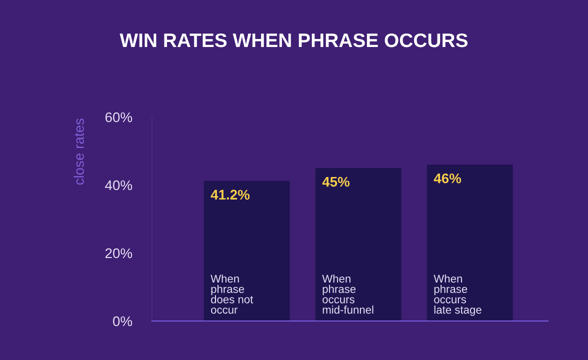 The height and width of the screenshot is (360, 588). What do you see at coordinates (336, 181) in the screenshot?
I see `data-label: 45%` at bounding box center [336, 181].